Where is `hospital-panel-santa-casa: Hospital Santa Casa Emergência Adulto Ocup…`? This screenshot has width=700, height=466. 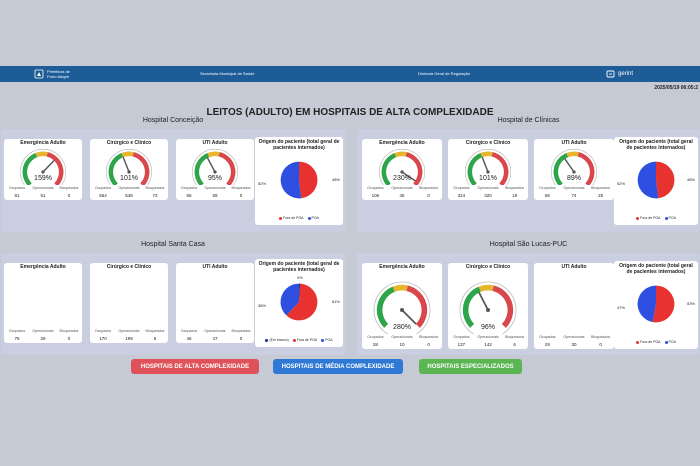 hospital-panel-santa-casa: Hospital Santa Casa Emergência Adulto Ocup… is located at coordinates (173, 298).